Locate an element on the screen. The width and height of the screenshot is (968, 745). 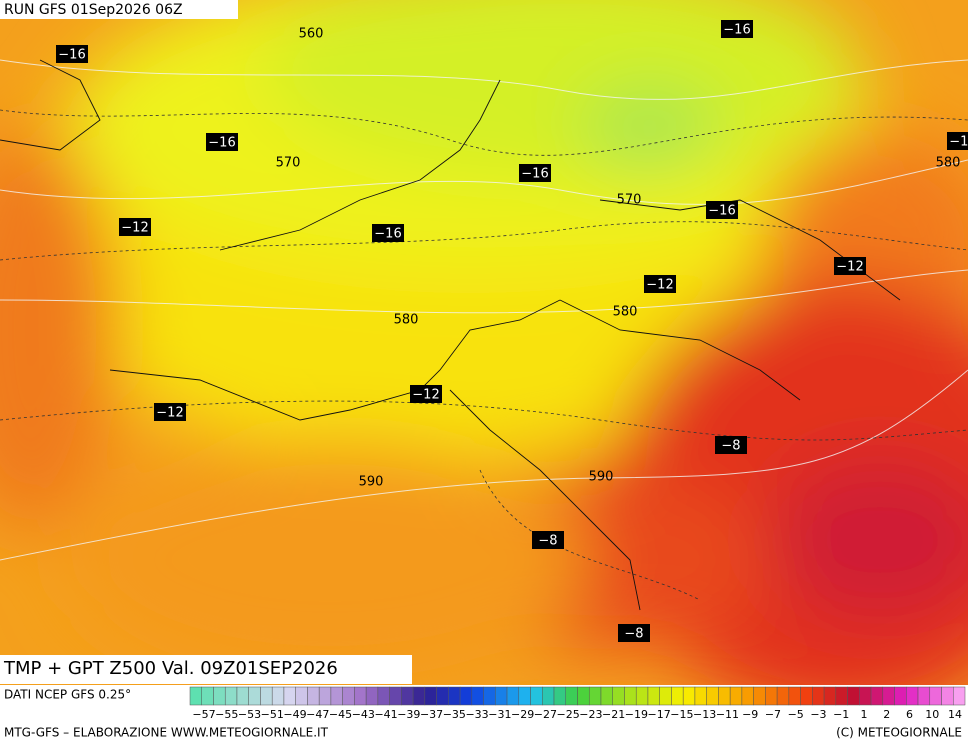
footer-right: (C) METEOGIORNALE is located at coordinates (899, 733).